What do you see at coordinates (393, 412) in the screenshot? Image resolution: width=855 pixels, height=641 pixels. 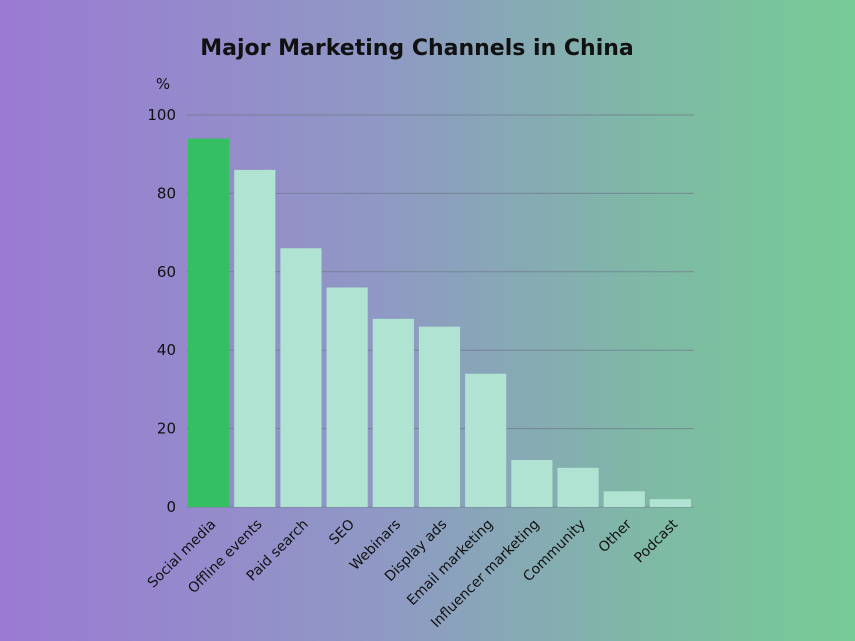 I see `bar-webinars` at bounding box center [393, 412].